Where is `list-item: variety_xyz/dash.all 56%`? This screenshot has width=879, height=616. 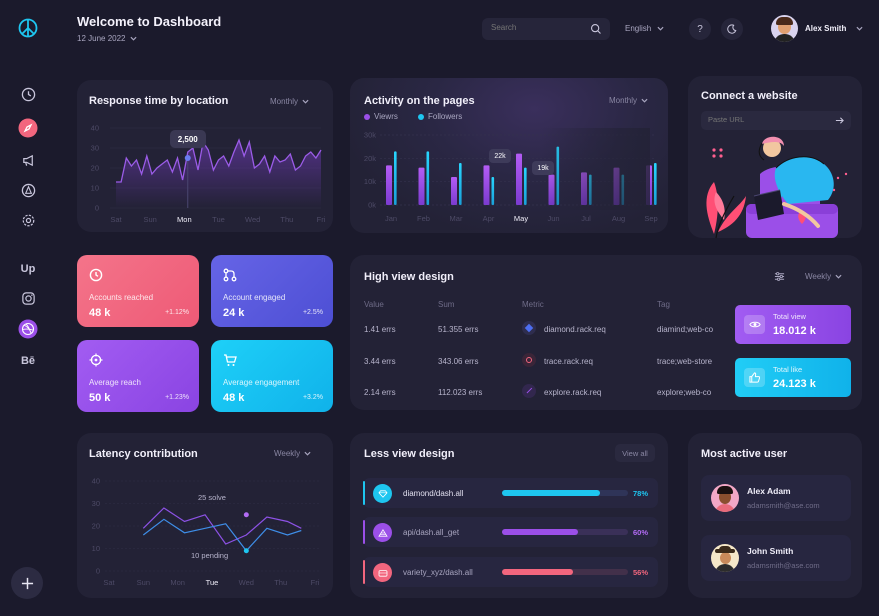 list-item: variety_xyz/dash.all 56% is located at coordinates (510, 572).